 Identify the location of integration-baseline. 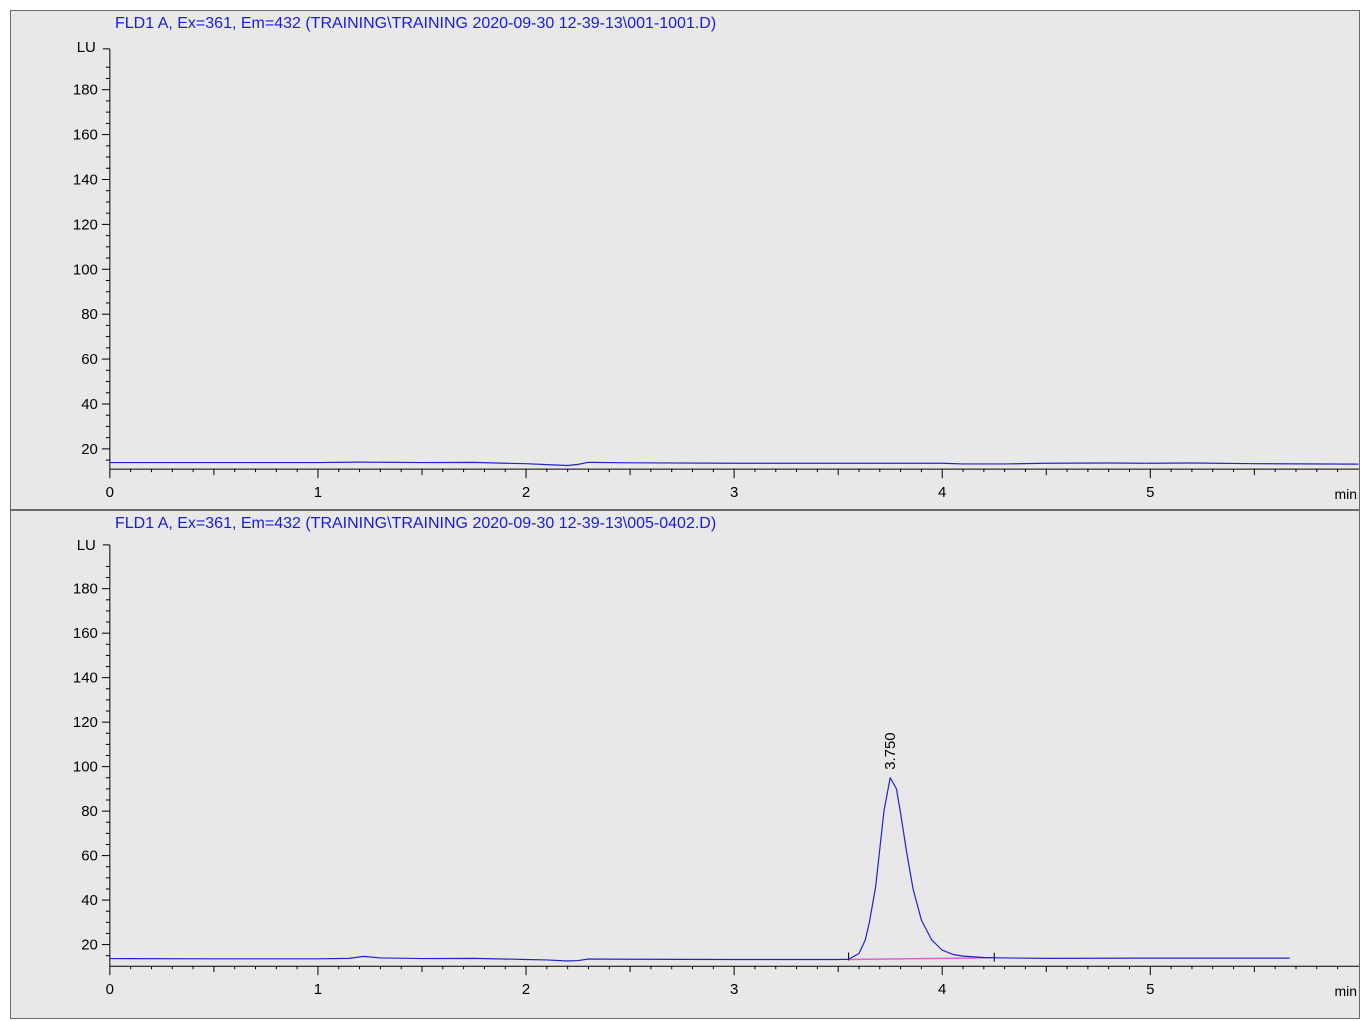
(921, 958).